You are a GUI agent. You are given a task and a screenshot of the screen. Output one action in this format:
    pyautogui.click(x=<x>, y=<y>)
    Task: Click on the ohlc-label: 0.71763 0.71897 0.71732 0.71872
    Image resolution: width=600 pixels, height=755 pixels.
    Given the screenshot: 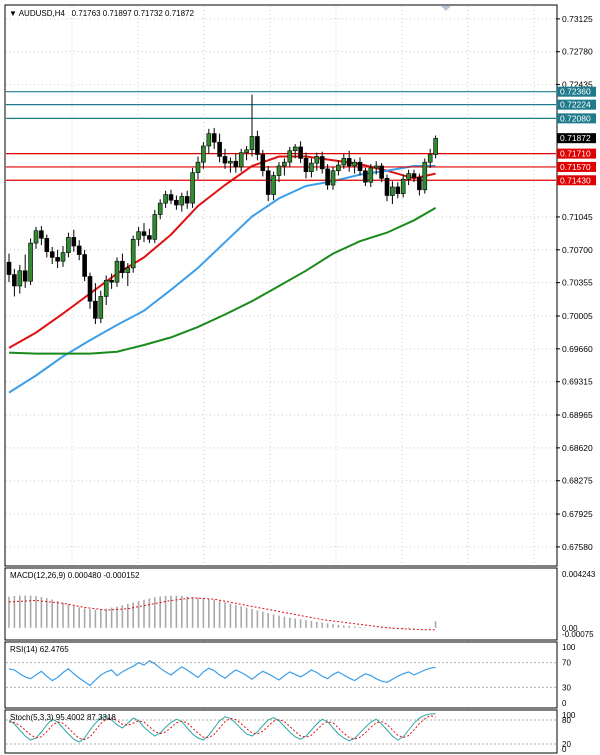 What is the action you would take?
    pyautogui.click(x=132, y=13)
    